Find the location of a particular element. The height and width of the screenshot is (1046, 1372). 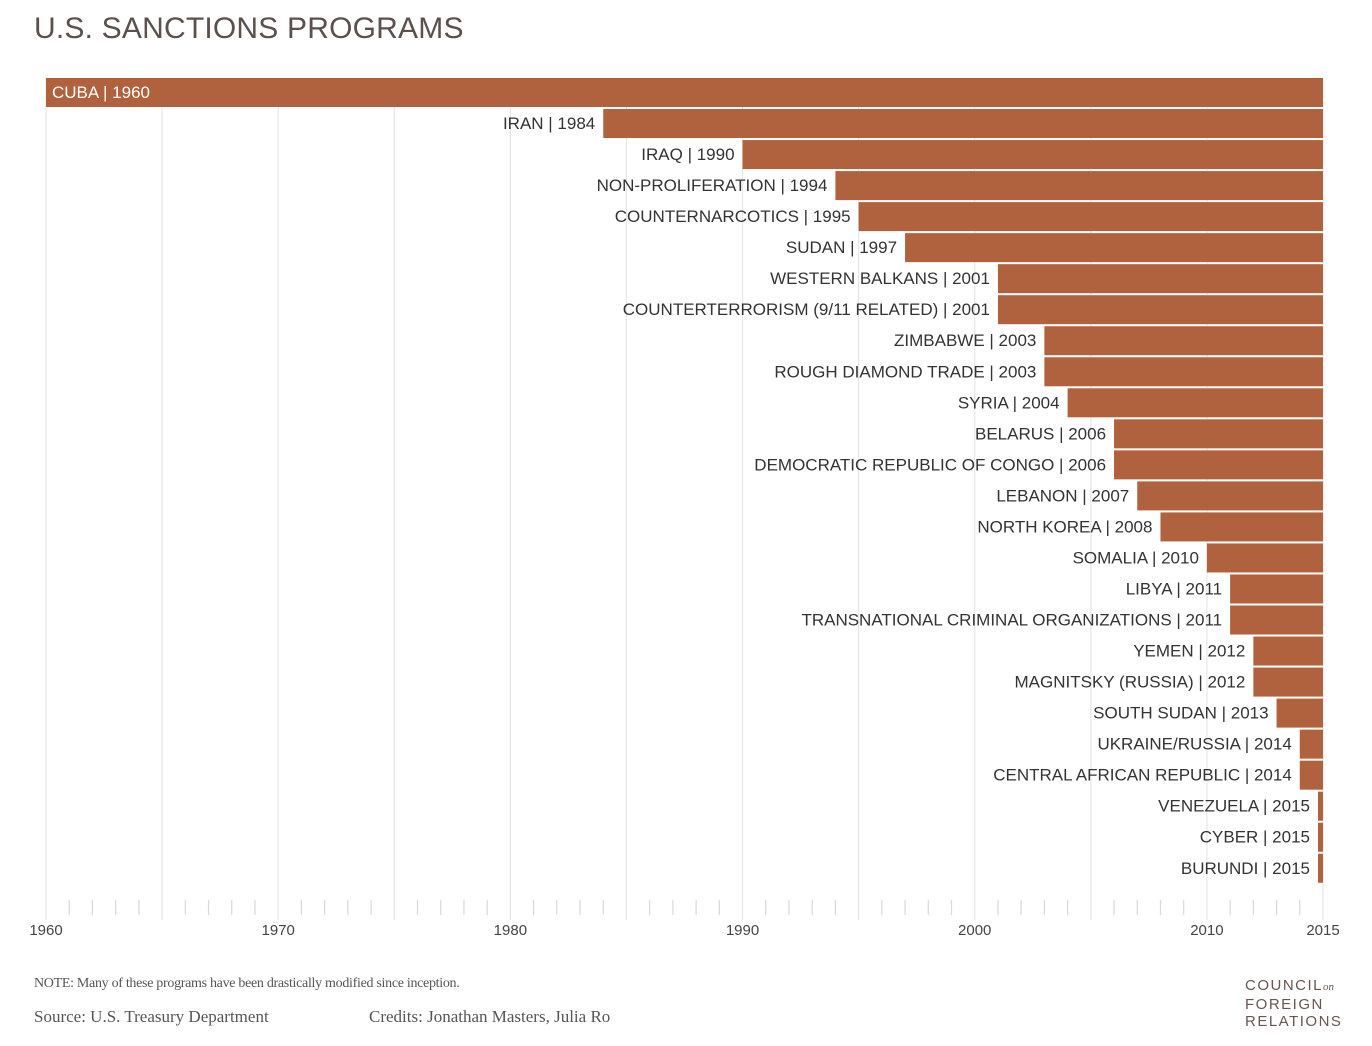

bar-label: CYBER | 2015 is located at coordinates (1255, 837).